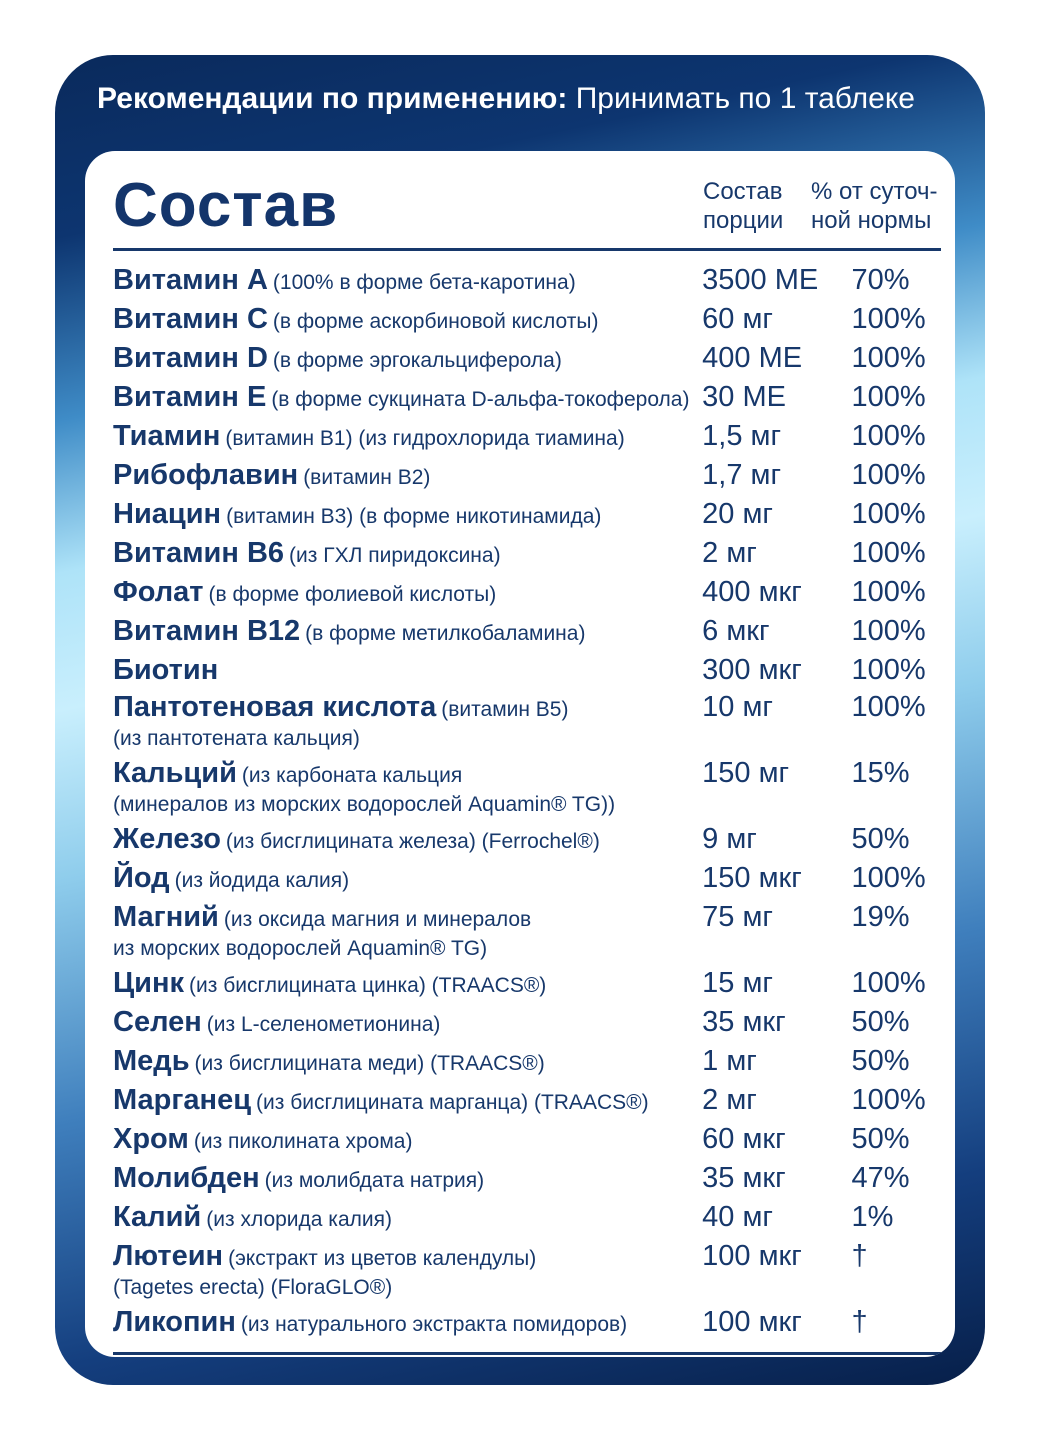 This screenshot has width=1040, height=1440. I want to click on nutrient-name-cell: Биотин, so click(407, 670).